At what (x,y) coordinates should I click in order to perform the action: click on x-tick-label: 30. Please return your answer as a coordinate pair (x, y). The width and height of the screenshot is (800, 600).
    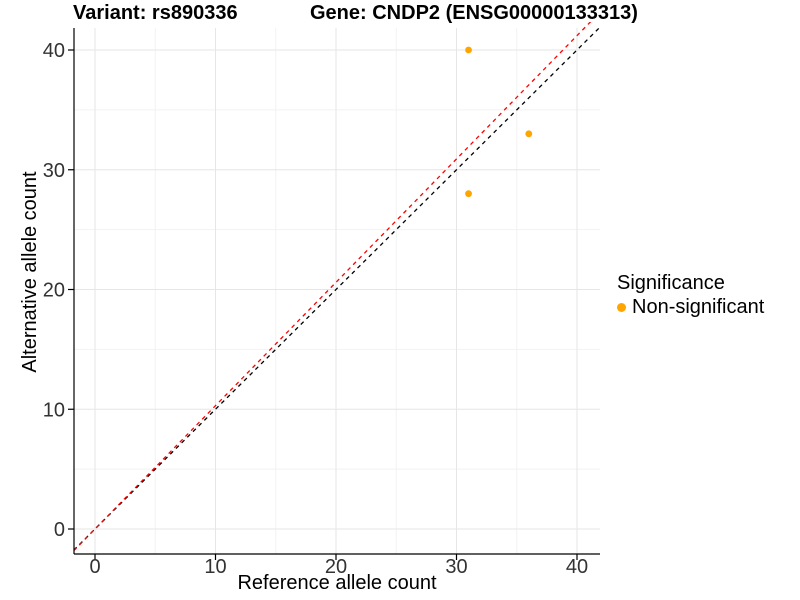
    Looking at the image, I should click on (456, 567).